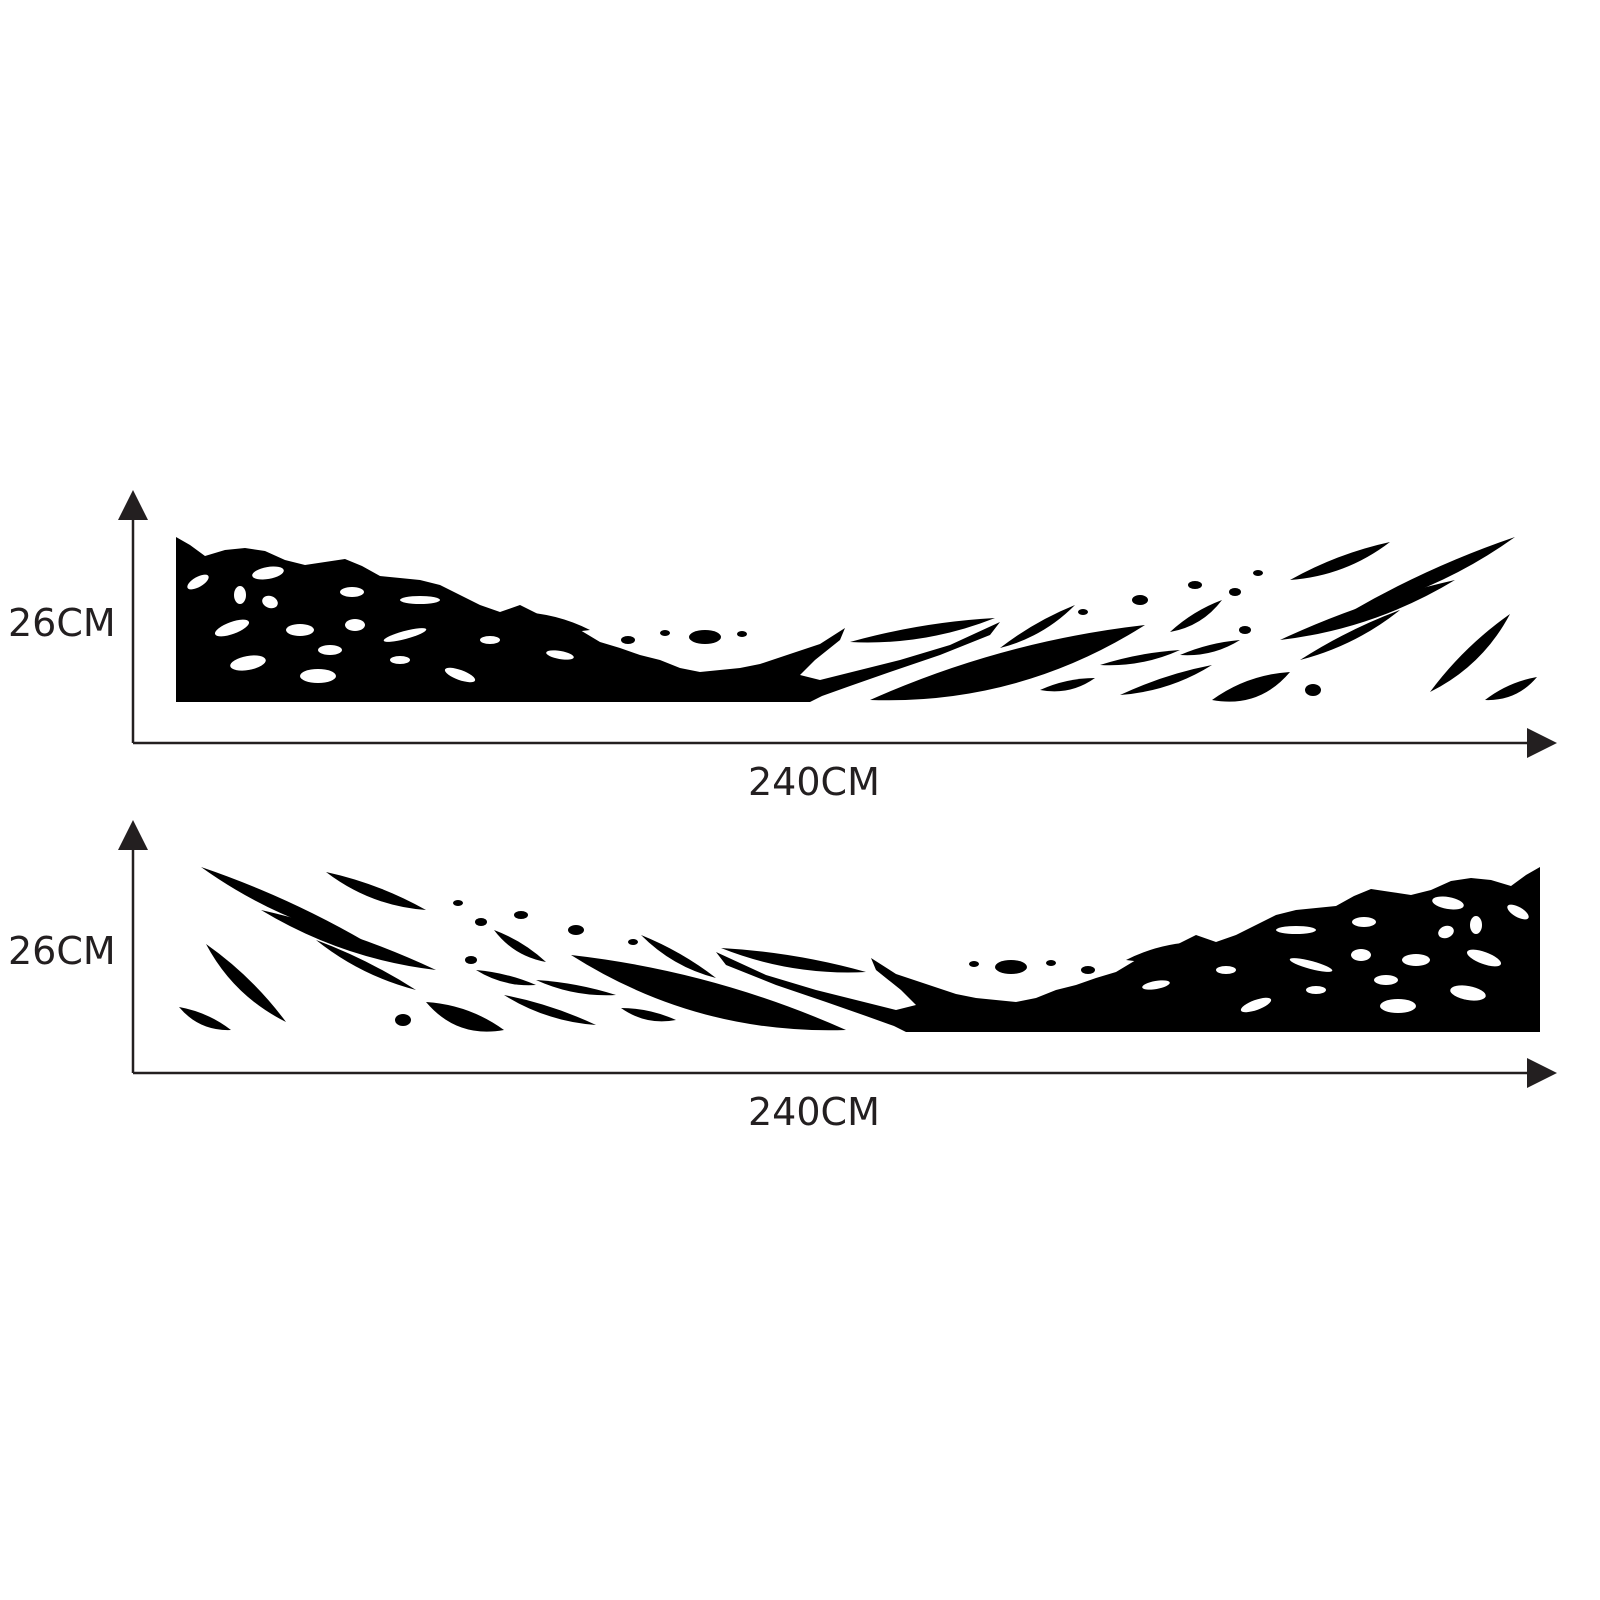 This screenshot has height=1600, width=1600. Describe the element at coordinates (62, 623) in the screenshot. I see `top-height-label: 26CM` at that location.